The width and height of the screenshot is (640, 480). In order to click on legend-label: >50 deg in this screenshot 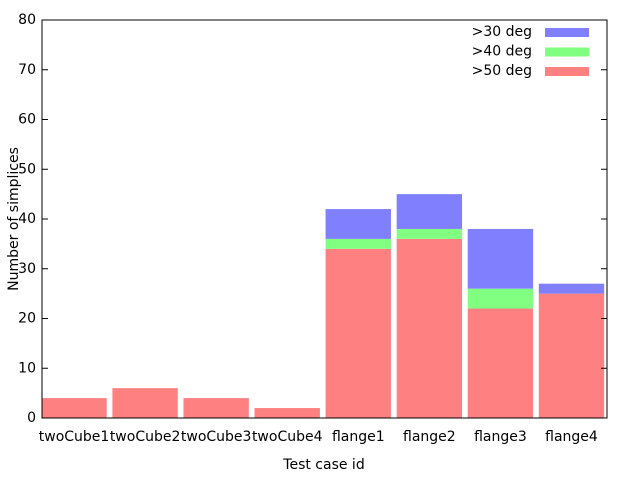, I will do `click(502, 71)`.